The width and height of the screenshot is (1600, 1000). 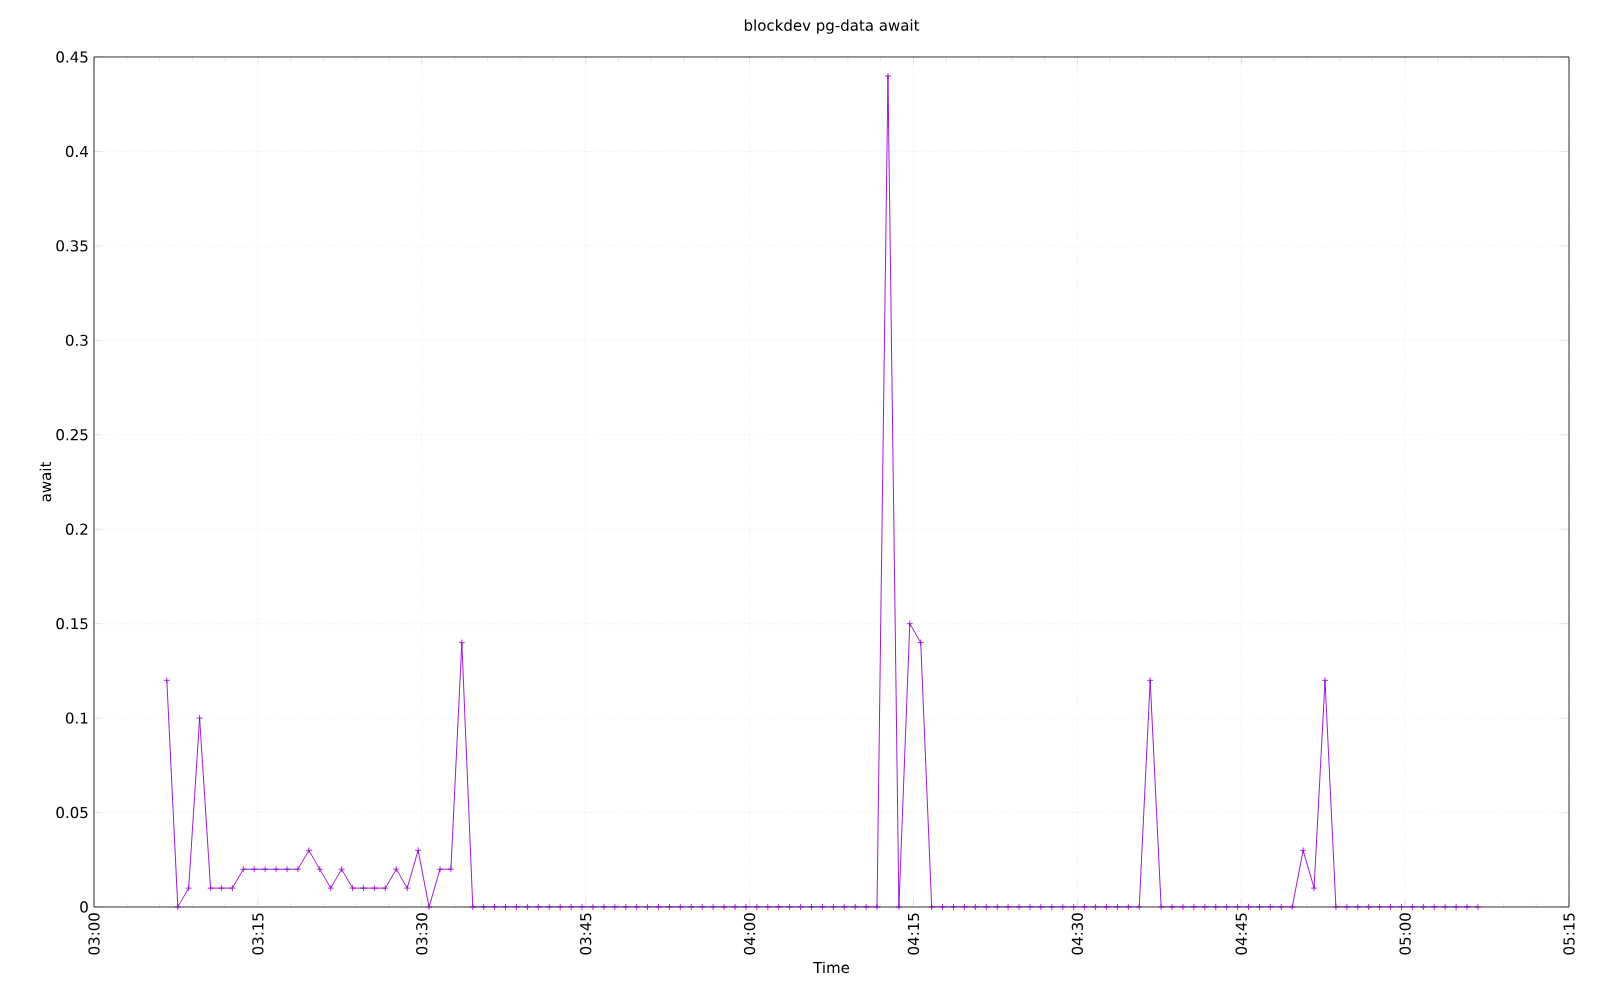 I want to click on y-tick-label: 0.35, so click(x=72, y=246).